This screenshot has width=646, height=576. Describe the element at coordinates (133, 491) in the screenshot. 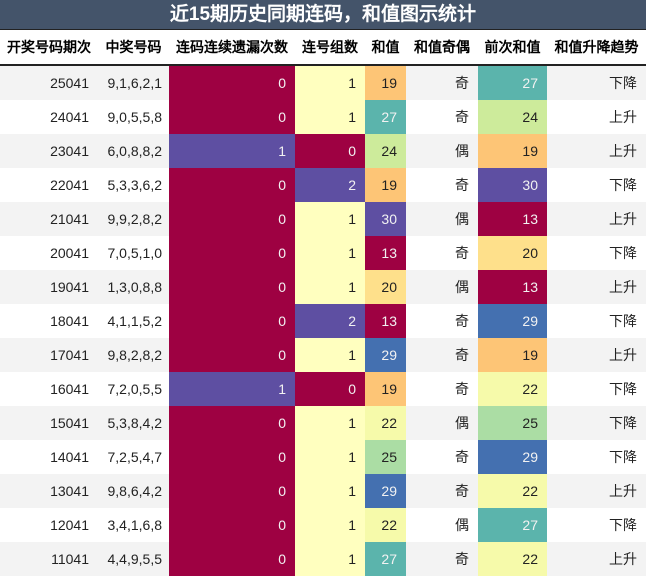

I see `cell-numbers: 9,8,6,4,2` at that location.